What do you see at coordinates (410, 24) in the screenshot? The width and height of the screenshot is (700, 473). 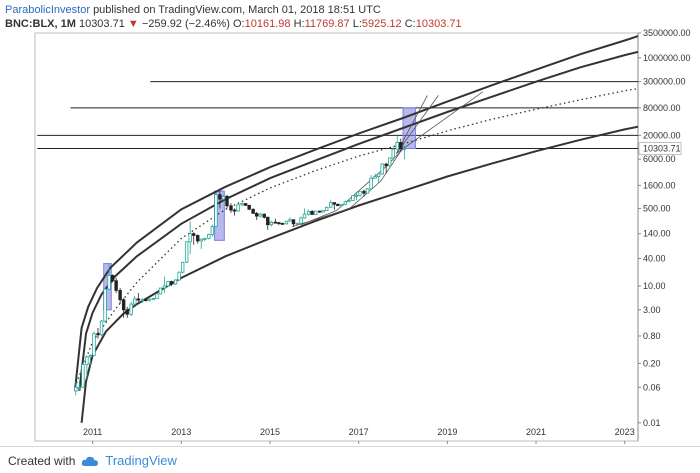 I see `close-label: C:` at bounding box center [410, 24].